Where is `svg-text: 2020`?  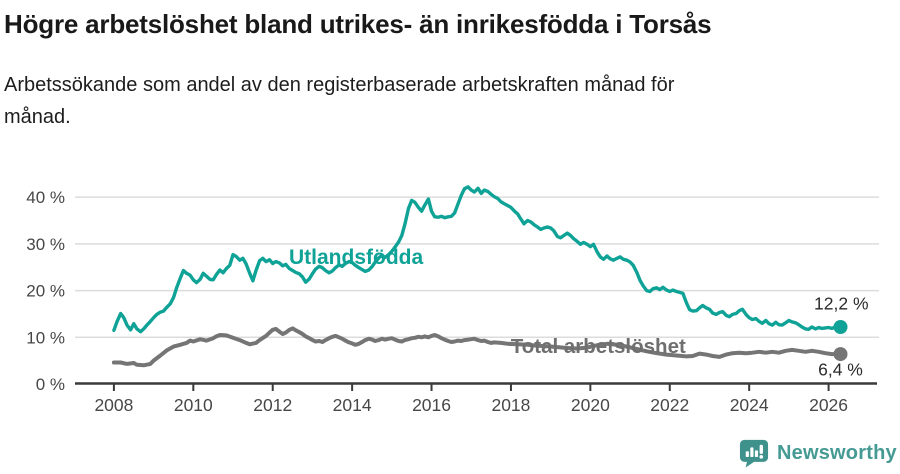
svg-text: 2020 is located at coordinates (590, 405).